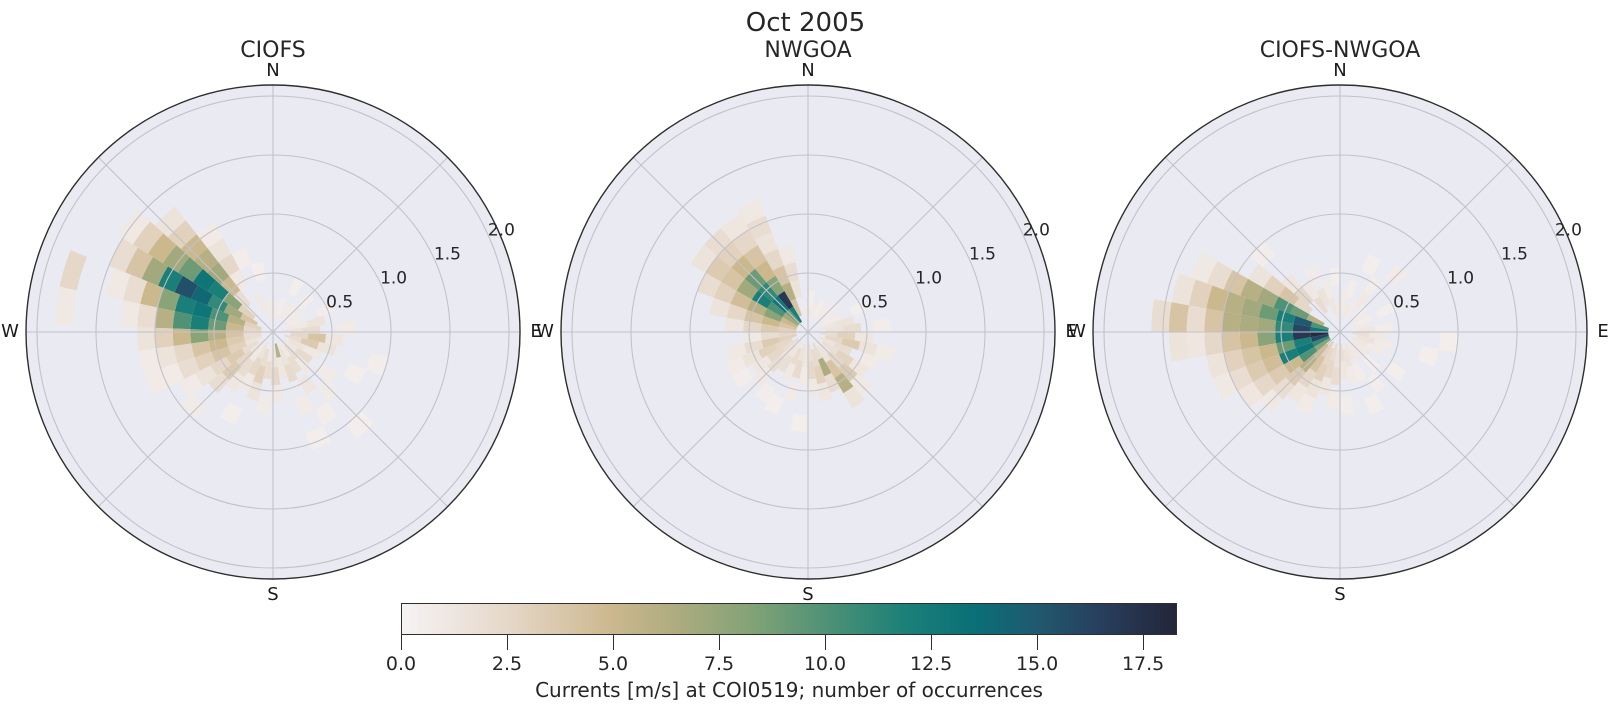 This screenshot has height=724, width=1611. What do you see at coordinates (401, 664) in the screenshot?
I see `colorbar-tick-label: 0.0` at bounding box center [401, 664].